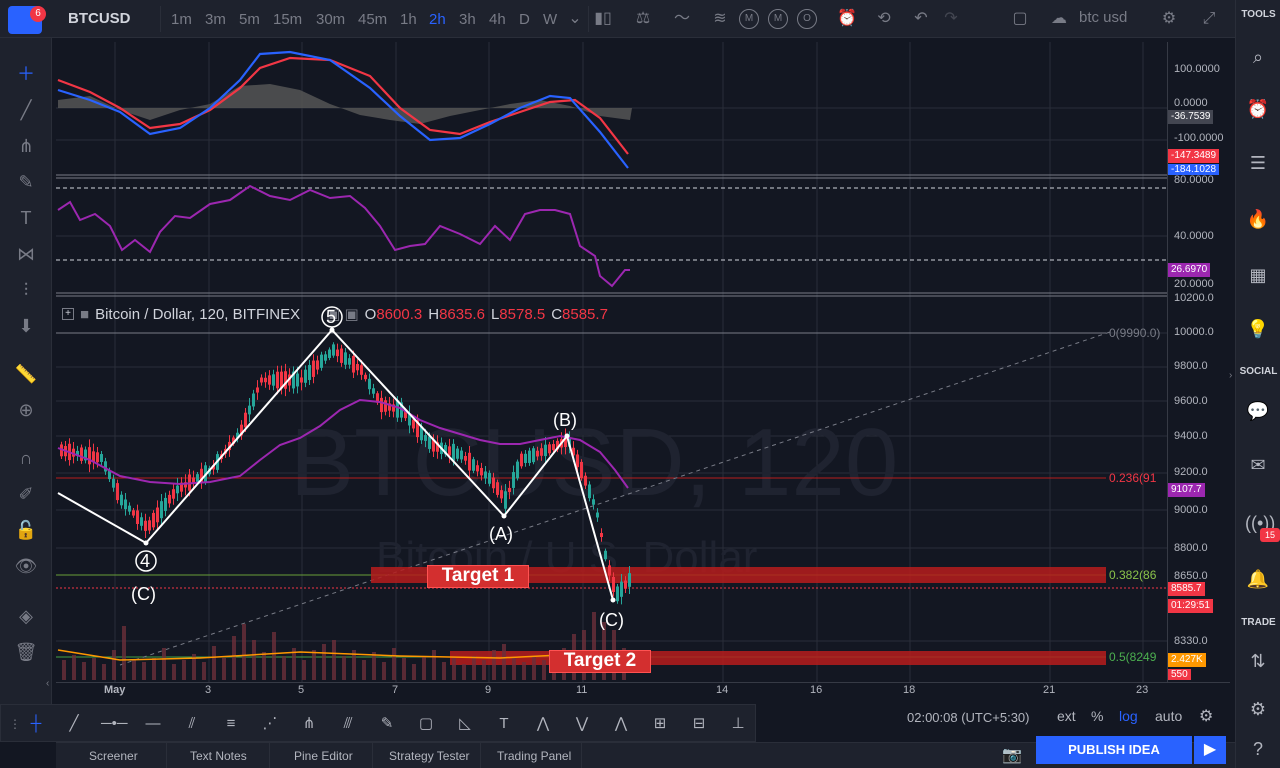 This screenshot has height=768, width=1280. What do you see at coordinates (26, 530) in the screenshot?
I see `lock-icon: 🔓` at bounding box center [26, 530].